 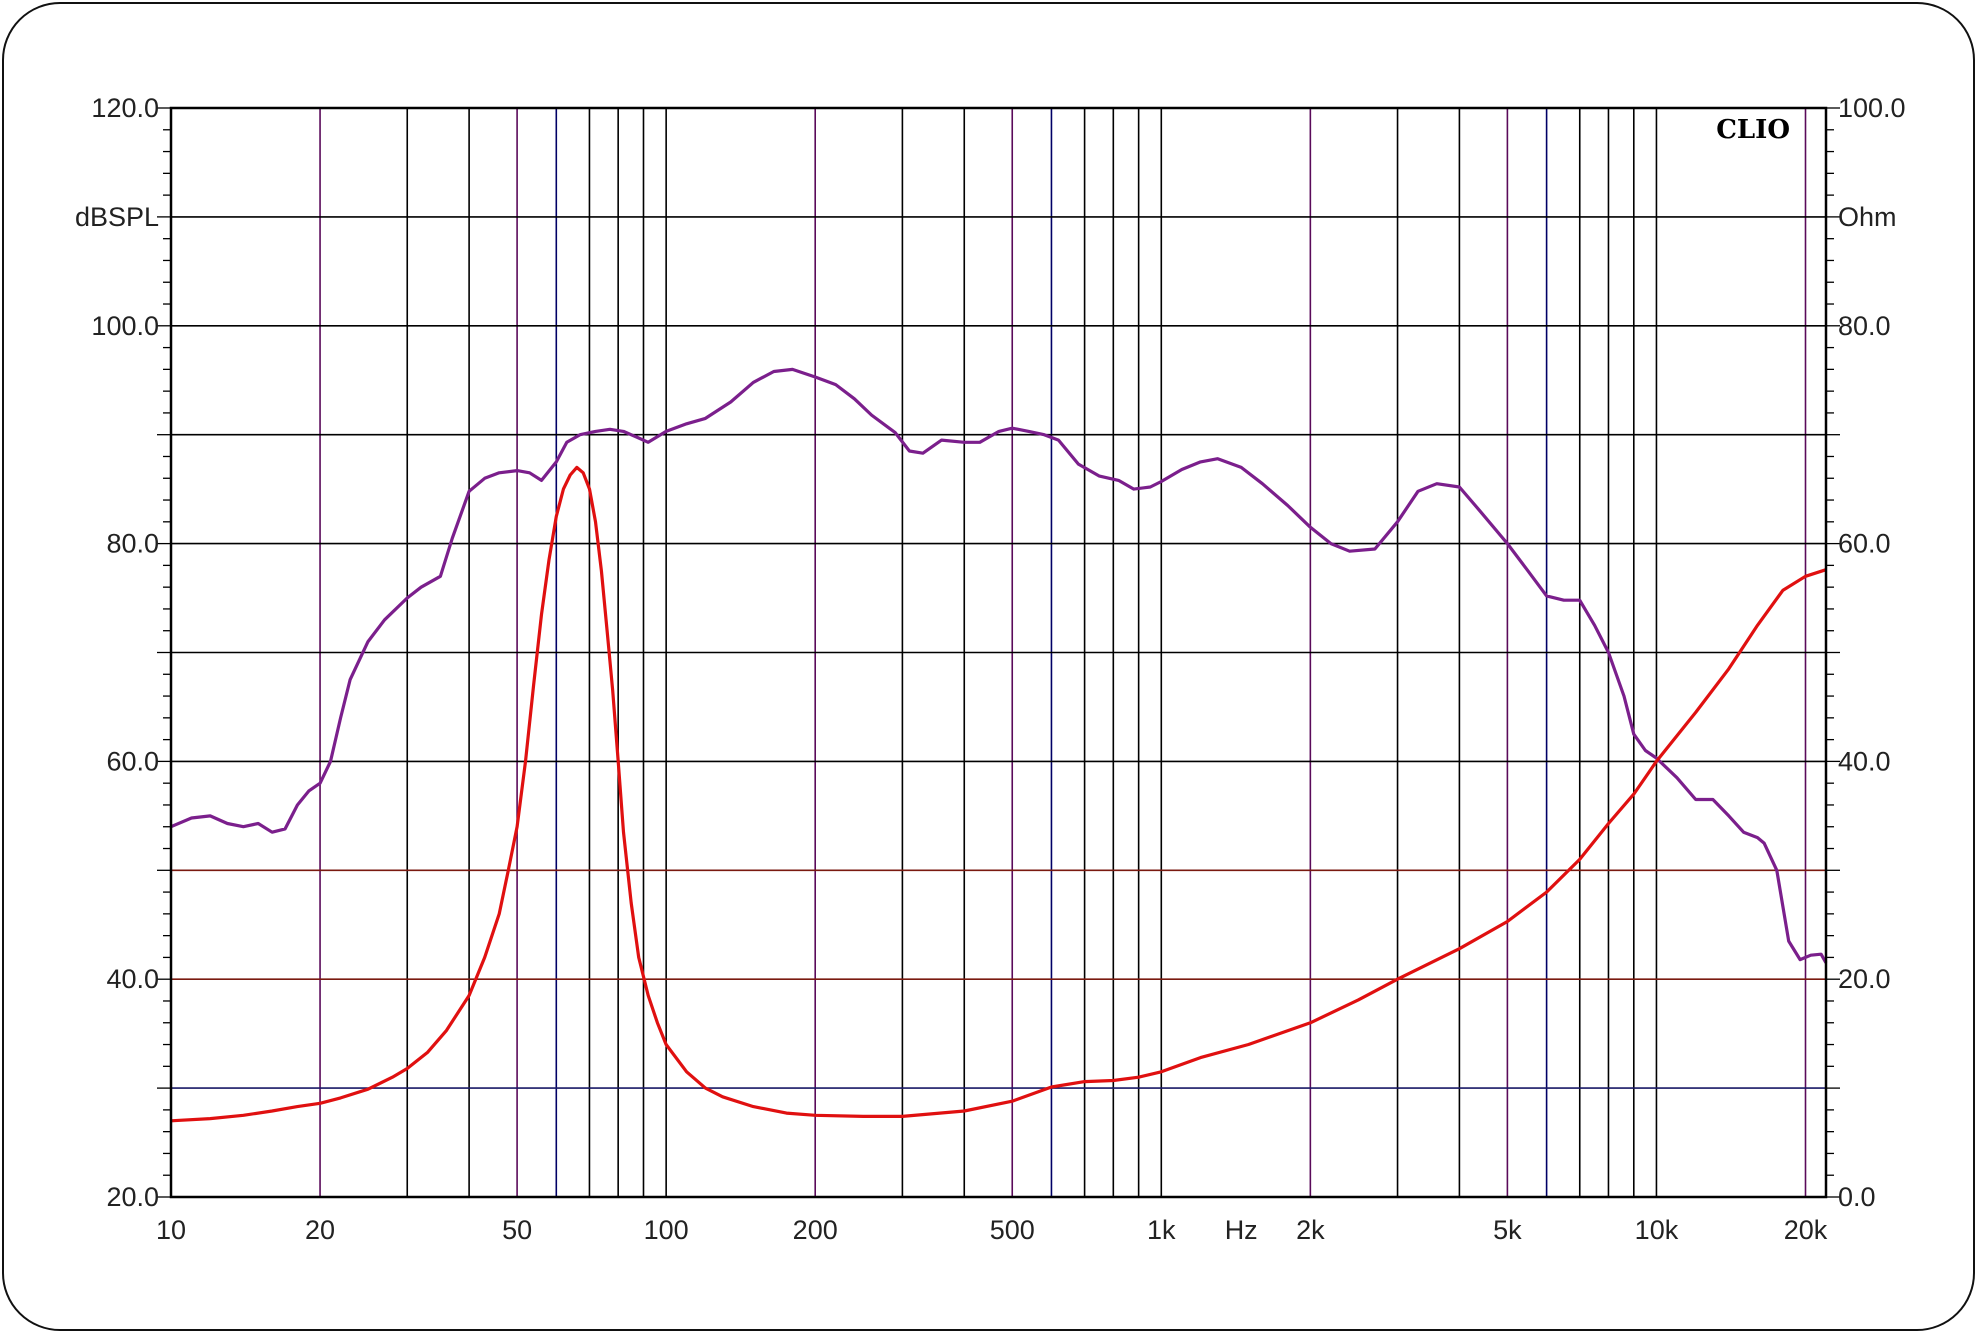 What do you see at coordinates (1864, 544) in the screenshot?
I see `y-right-tick-label: 60.0` at bounding box center [1864, 544].